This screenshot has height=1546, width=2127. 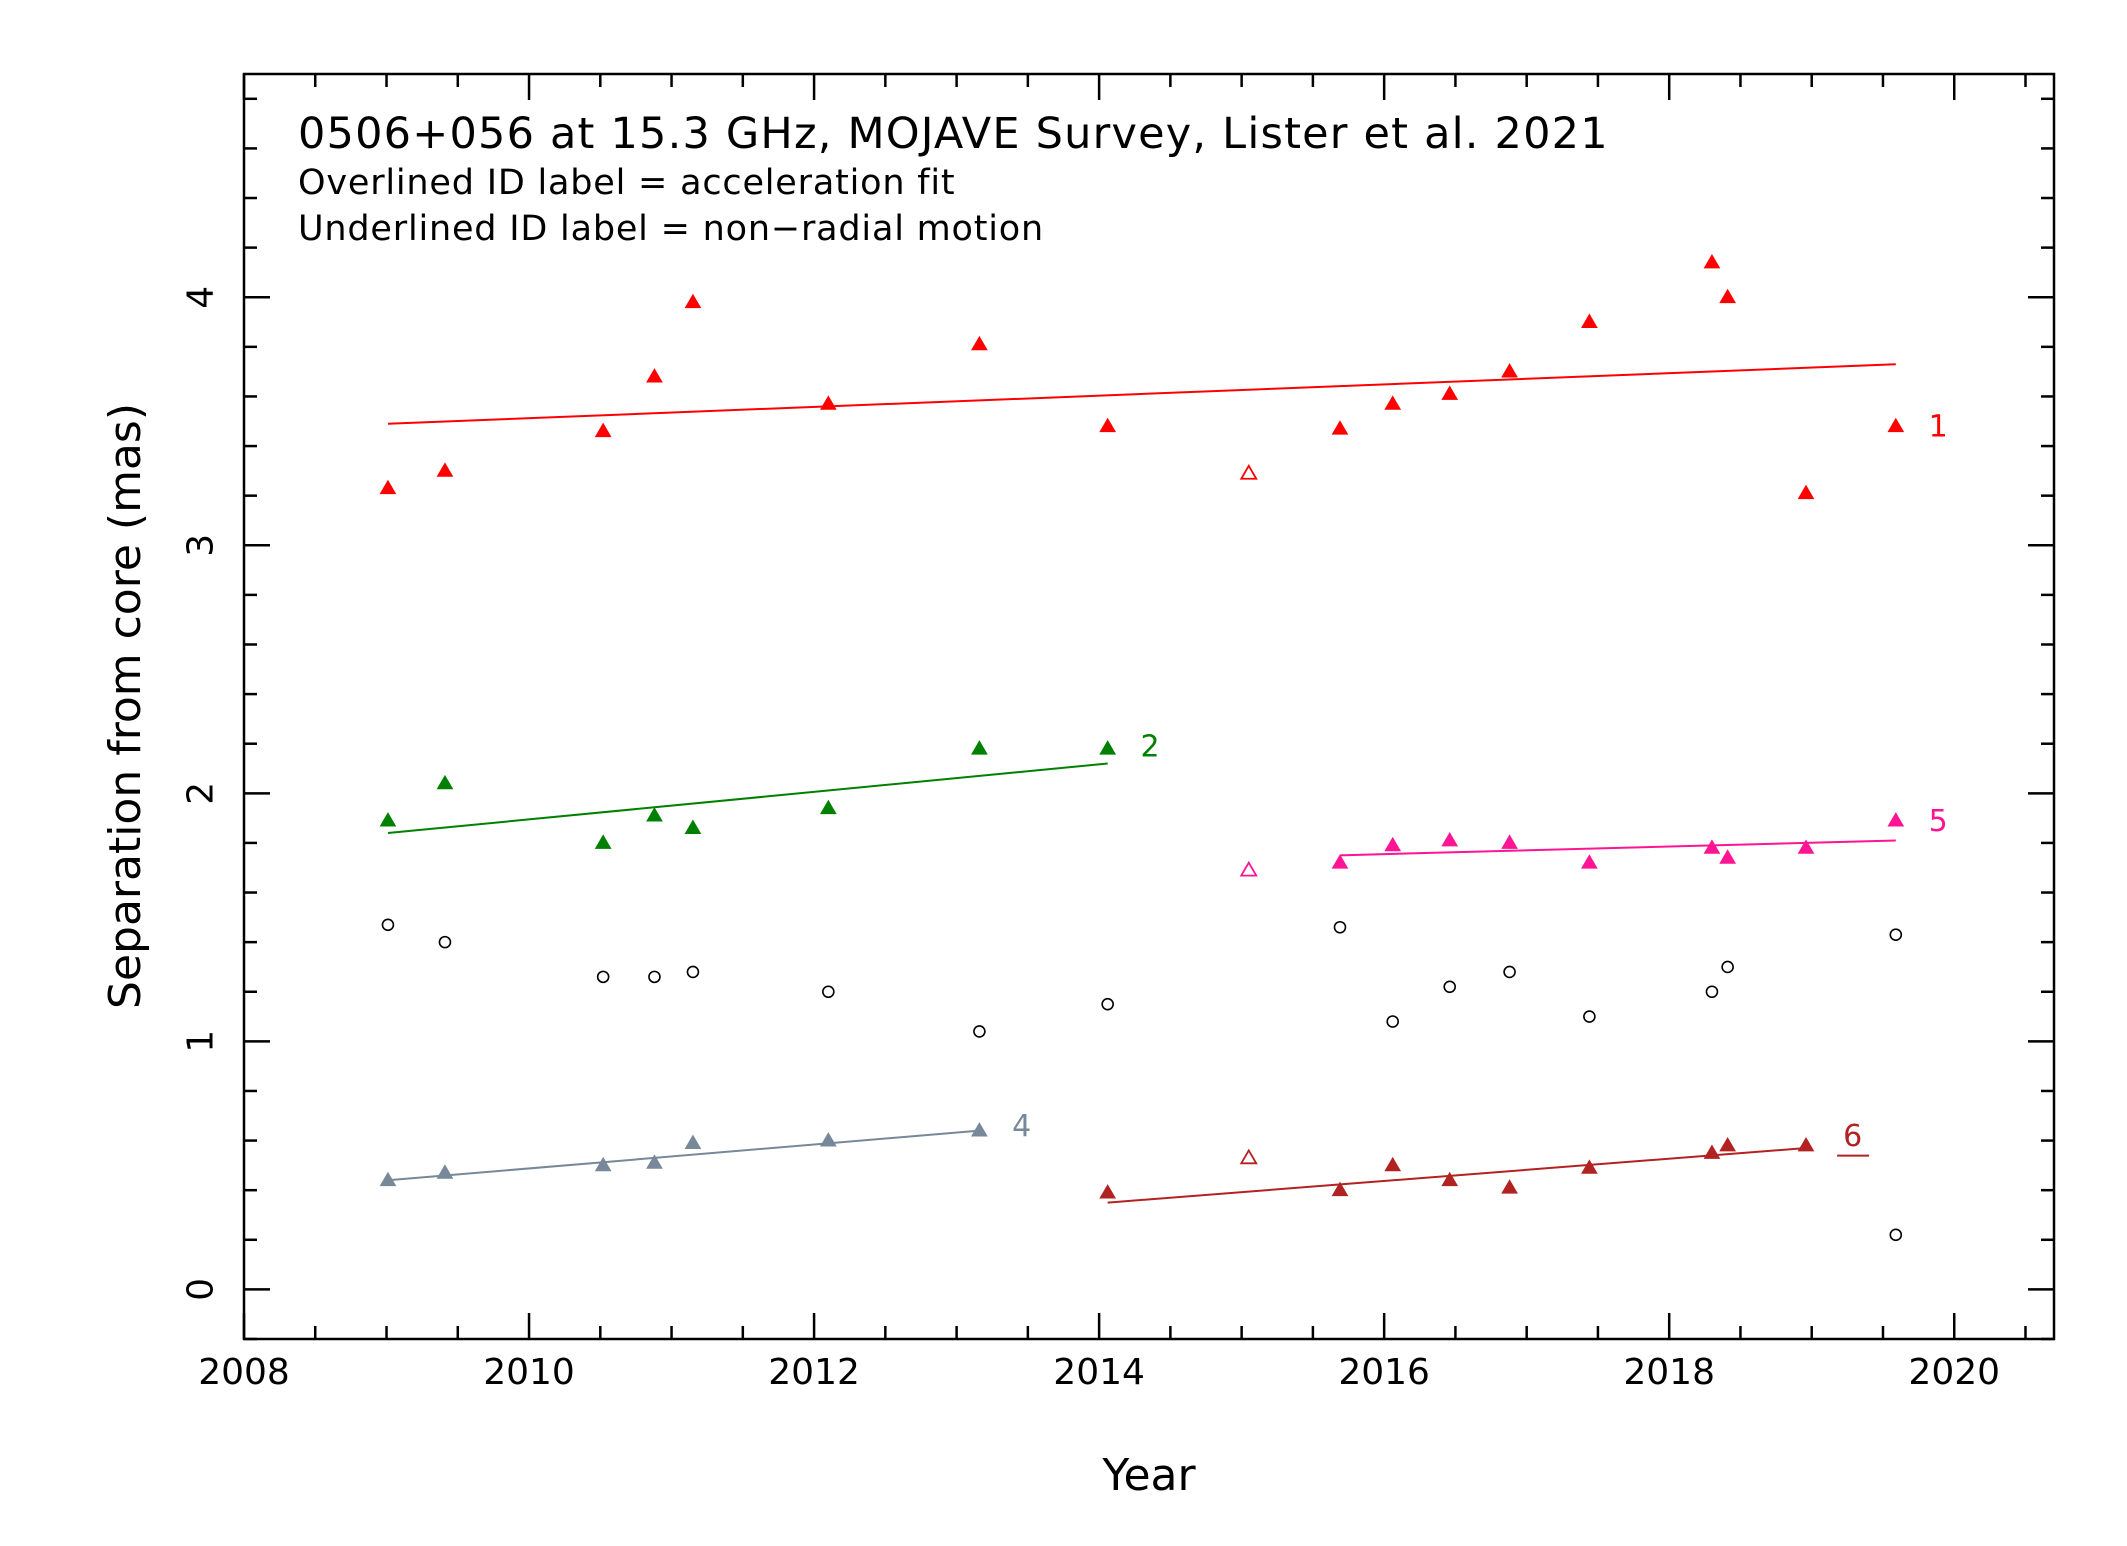 I want to click on component-label-5: 5, so click(x=1938, y=821).